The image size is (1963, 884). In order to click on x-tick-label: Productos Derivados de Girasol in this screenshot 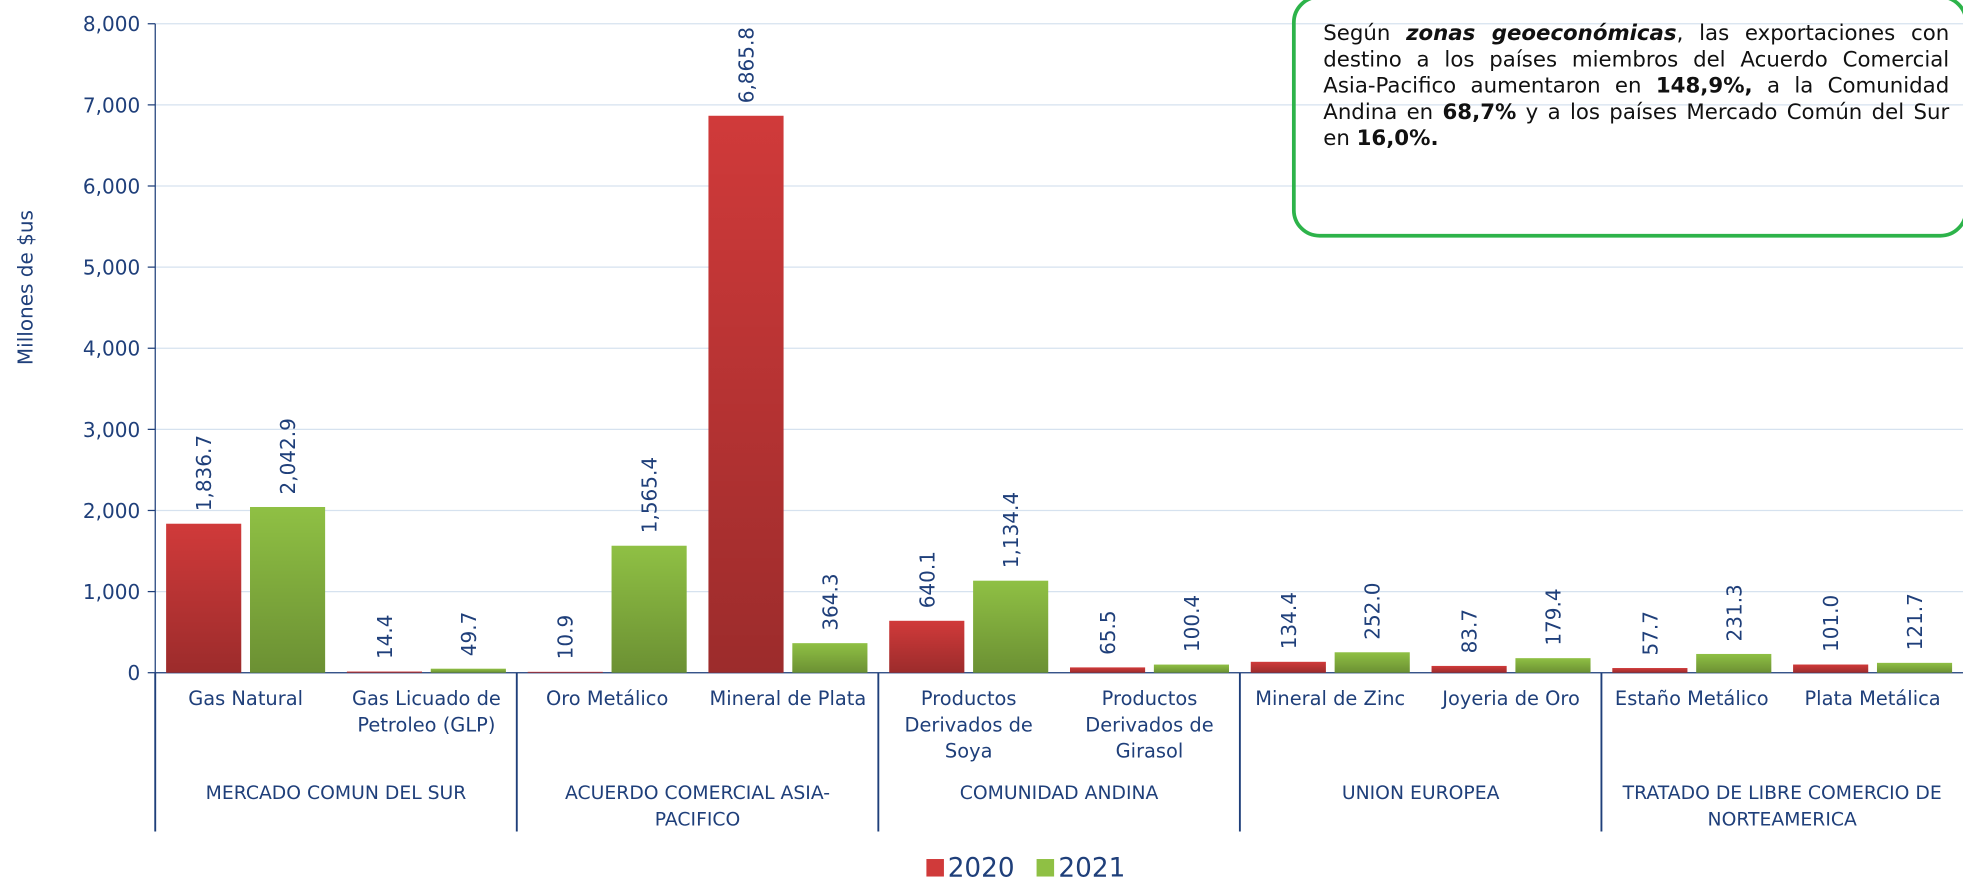, I will do `click(1149, 725)`.